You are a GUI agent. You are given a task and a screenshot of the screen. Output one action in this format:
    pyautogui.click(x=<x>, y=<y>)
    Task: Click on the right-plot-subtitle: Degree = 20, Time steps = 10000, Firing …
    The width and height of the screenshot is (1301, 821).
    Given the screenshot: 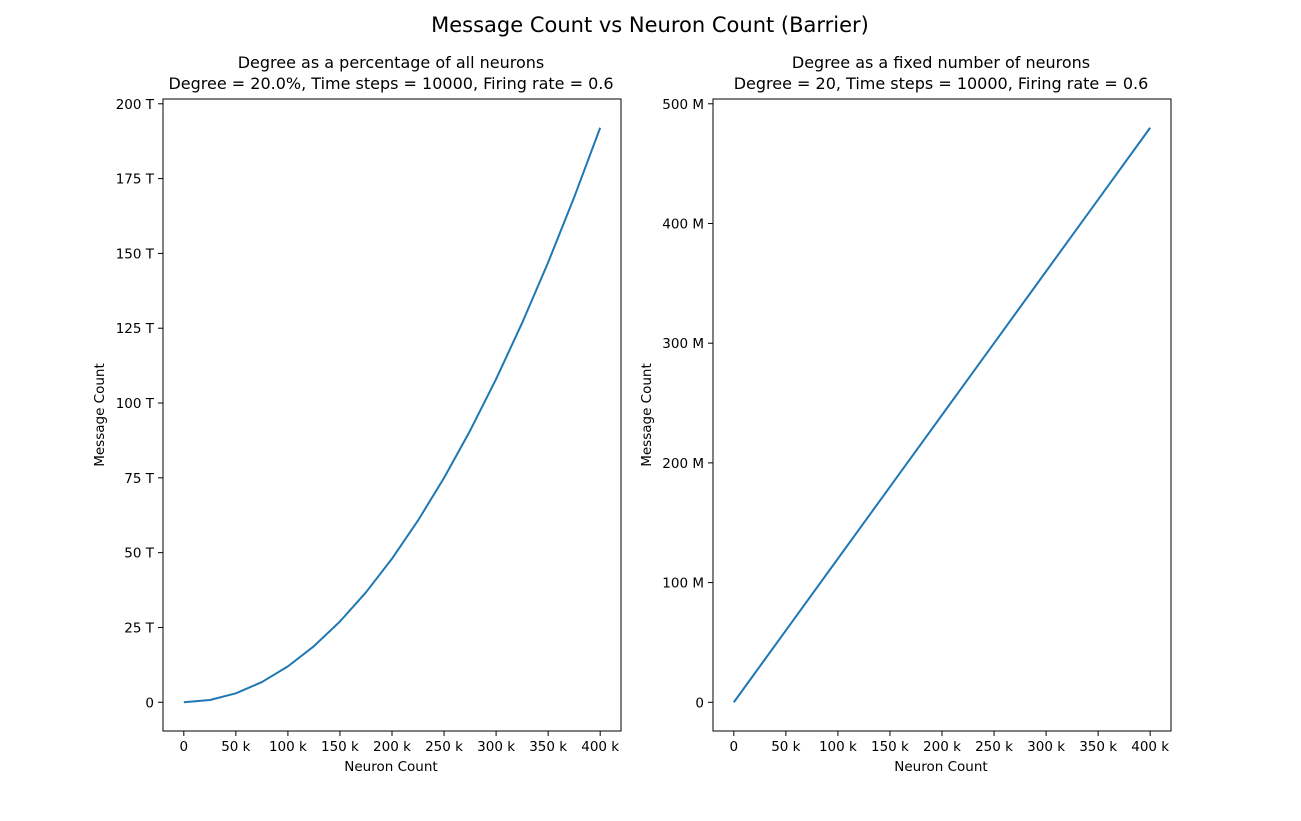 What is the action you would take?
    pyautogui.click(x=941, y=83)
    